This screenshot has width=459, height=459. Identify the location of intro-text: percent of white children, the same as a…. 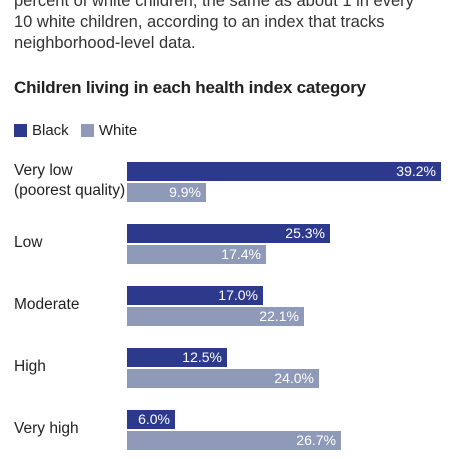
(234, 27).